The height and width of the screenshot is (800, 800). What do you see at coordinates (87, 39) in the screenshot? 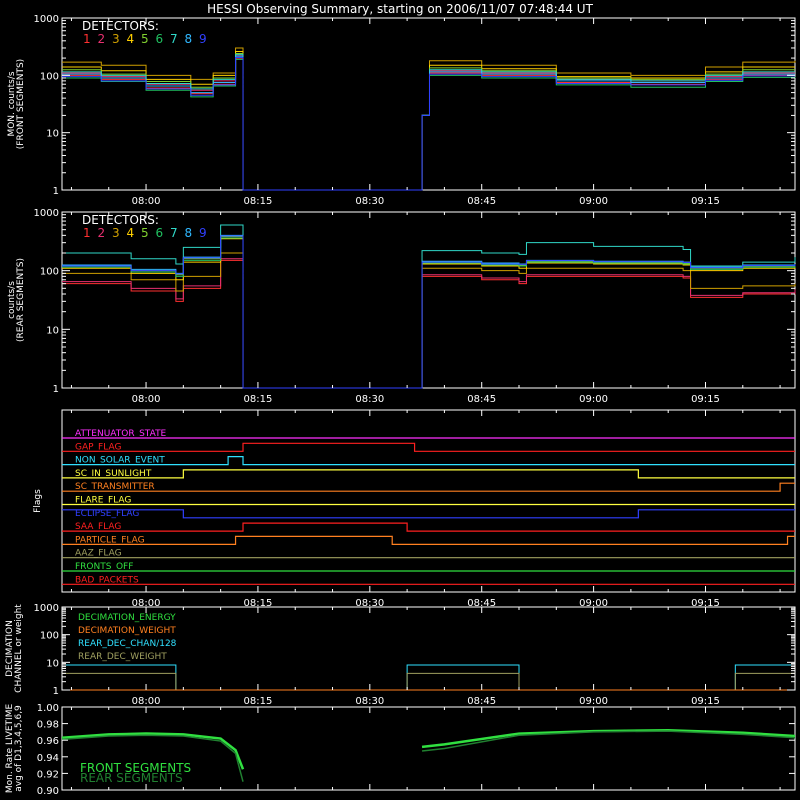
I see `front-legend-detector-1: 1` at bounding box center [87, 39].